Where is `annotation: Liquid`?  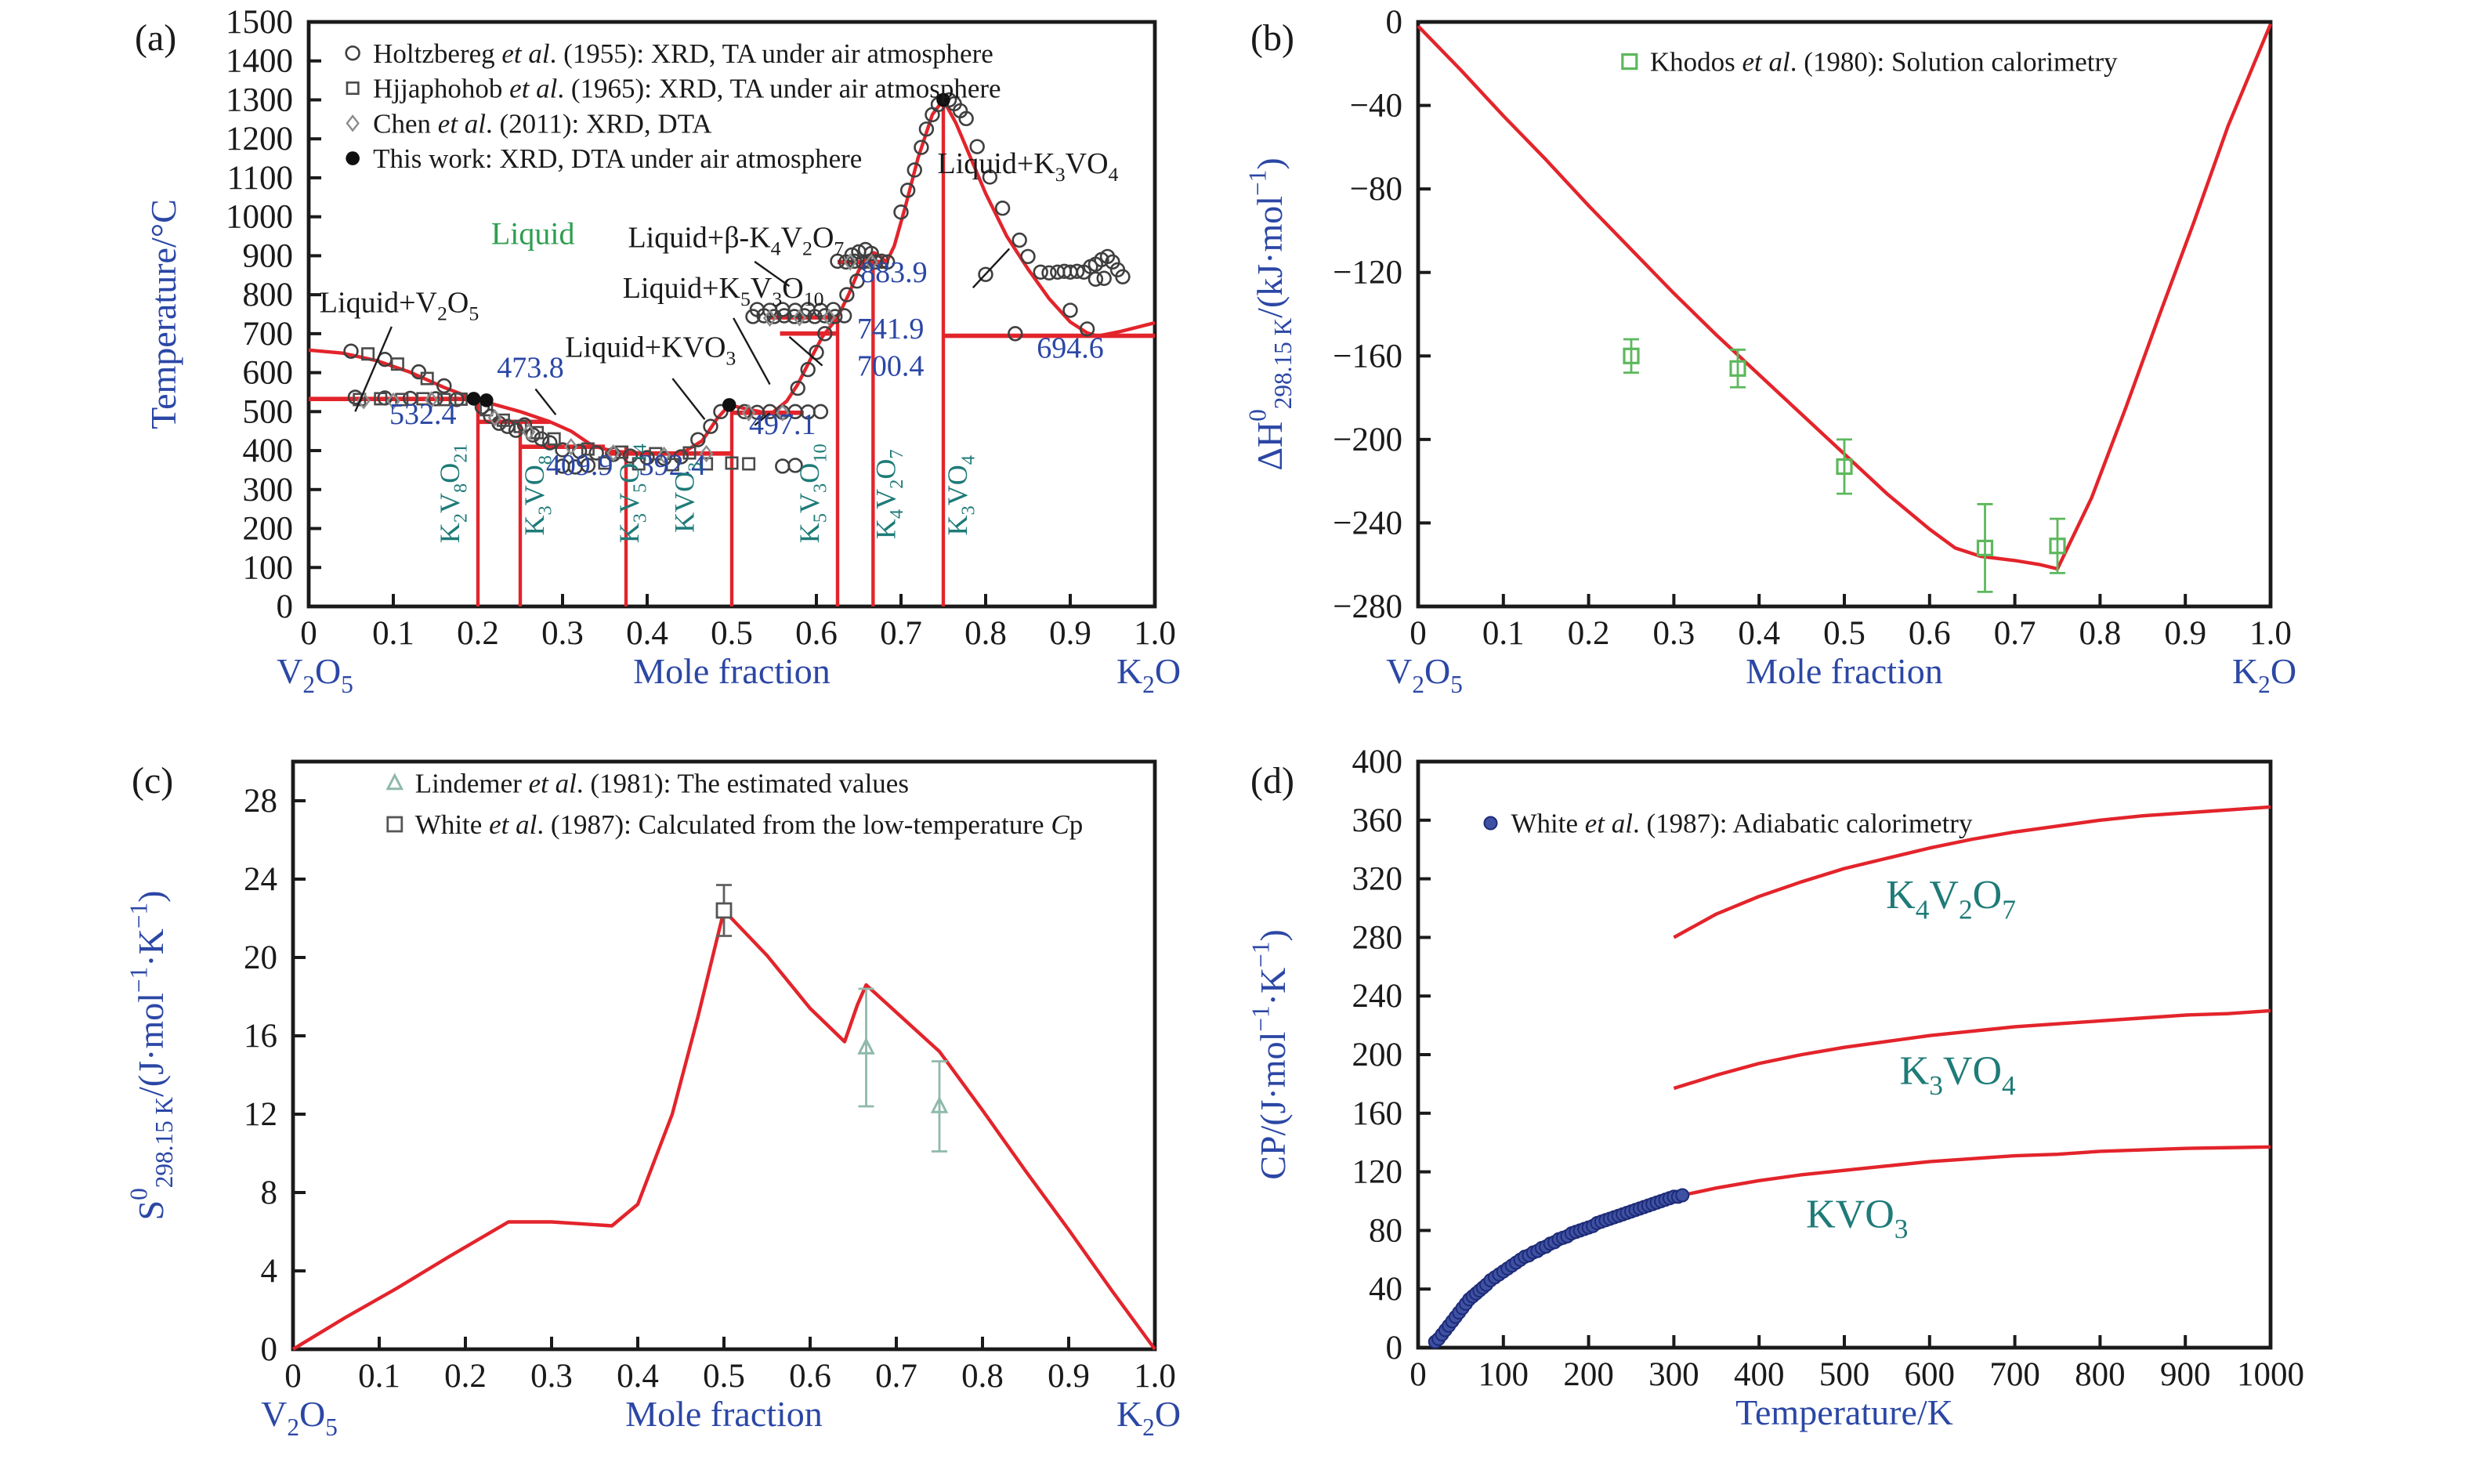
annotation: Liquid is located at coordinates (533, 233).